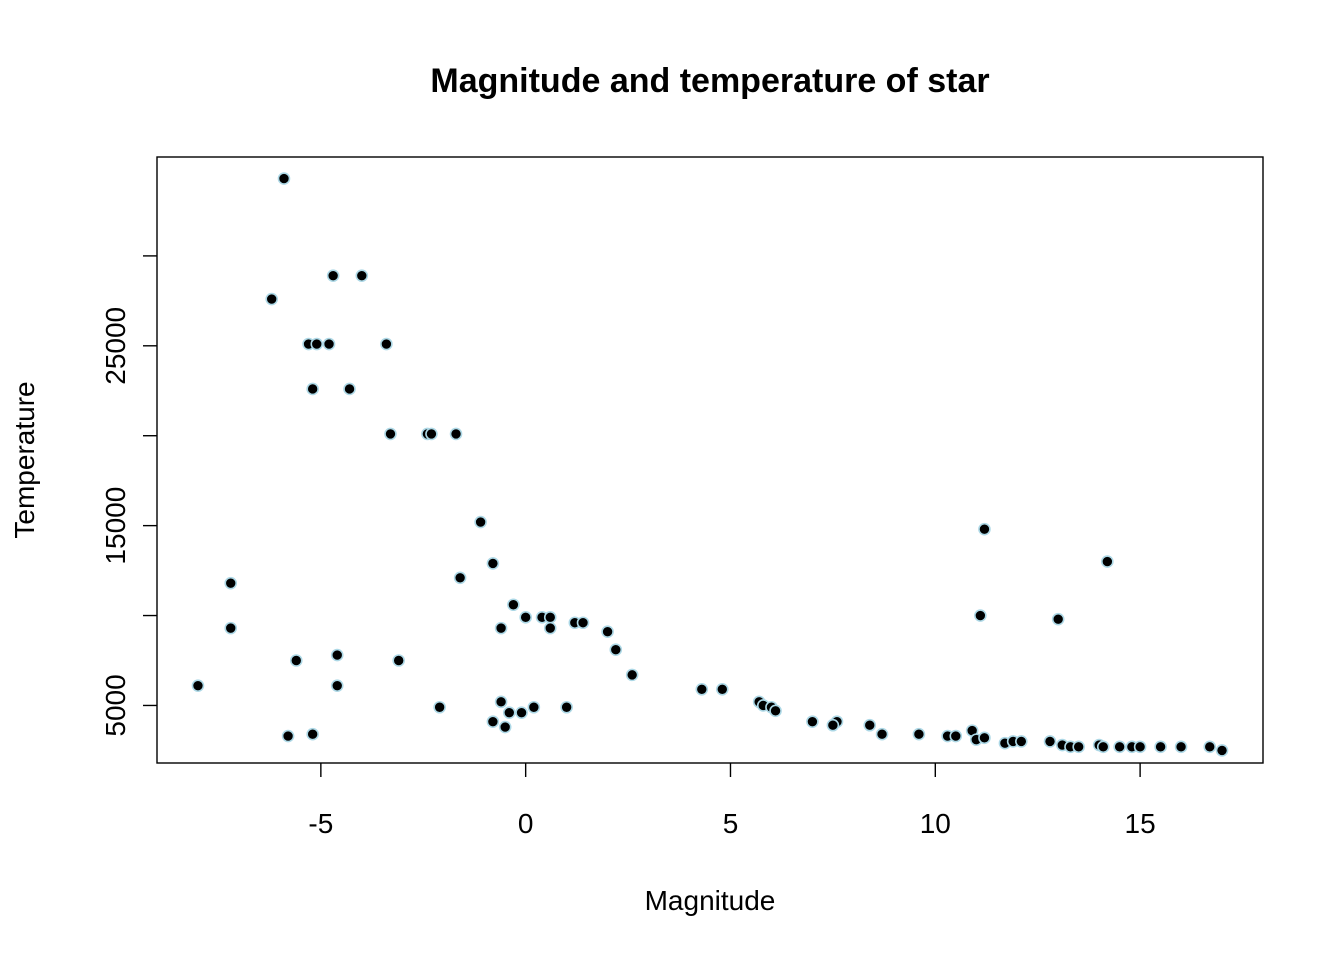 The image size is (1344, 960). I want to click on x-axis-label: Magnitude, so click(710, 900).